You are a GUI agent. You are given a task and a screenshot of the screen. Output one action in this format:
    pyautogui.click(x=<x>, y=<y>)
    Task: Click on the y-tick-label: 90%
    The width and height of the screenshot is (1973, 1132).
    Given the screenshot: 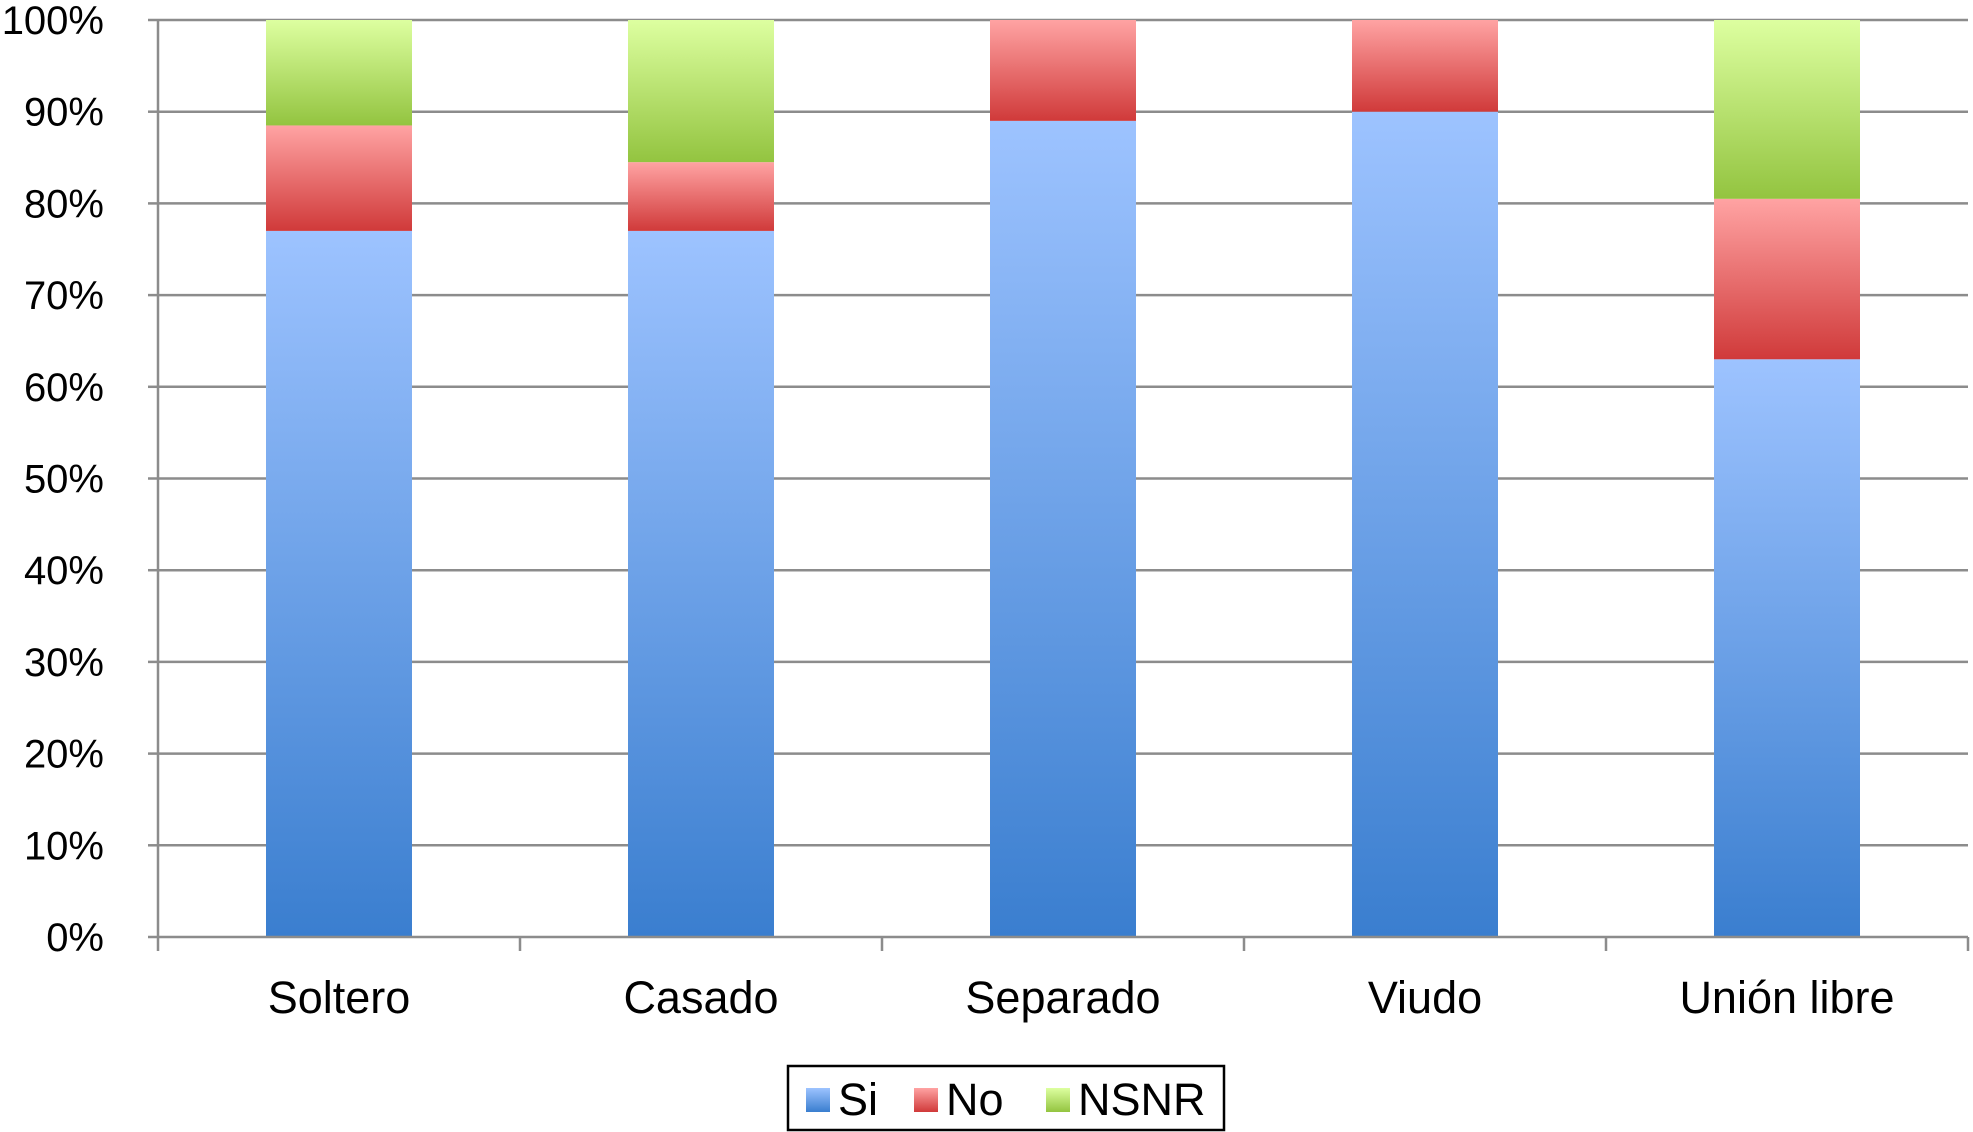 What is the action you would take?
    pyautogui.click(x=64, y=113)
    